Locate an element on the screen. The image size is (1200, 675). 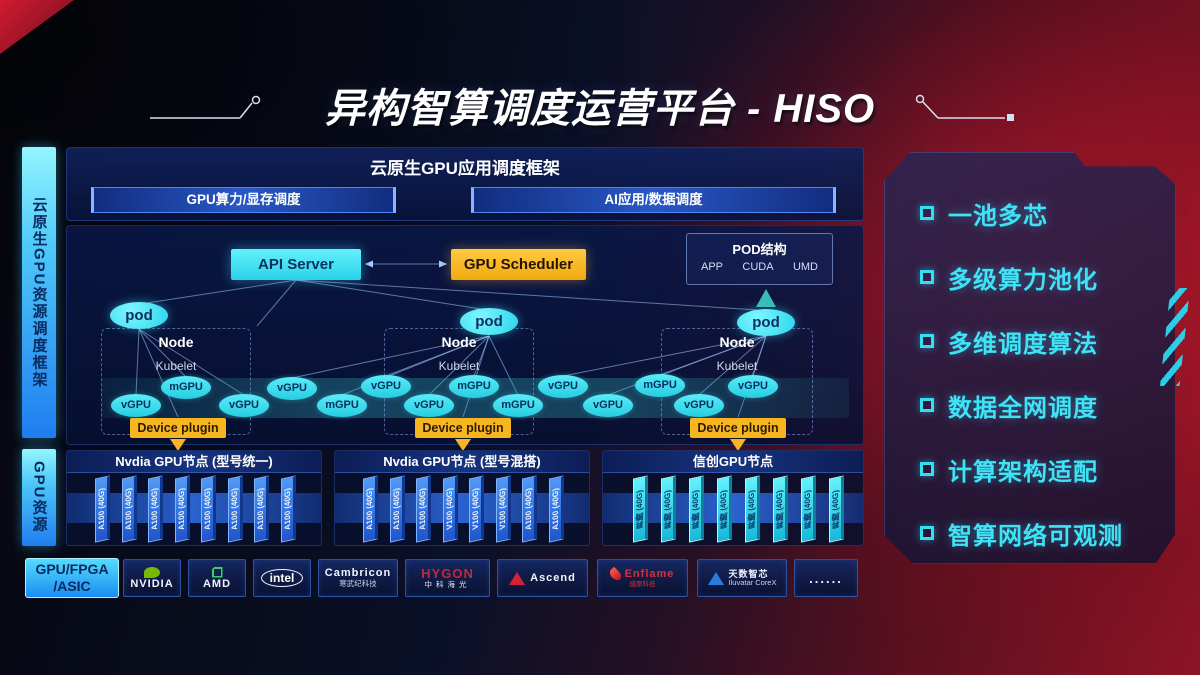
gpu-node-group-header: 信创GPU节点 is located at coordinates (733, 462).